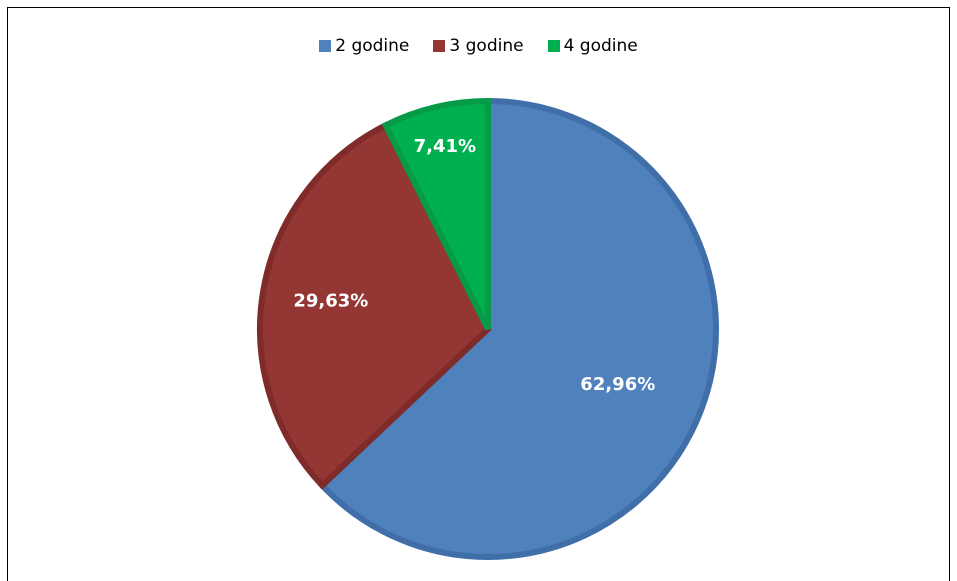  What do you see at coordinates (617, 384) in the screenshot?
I see `slice-label-2-godine: 62,96%` at bounding box center [617, 384].